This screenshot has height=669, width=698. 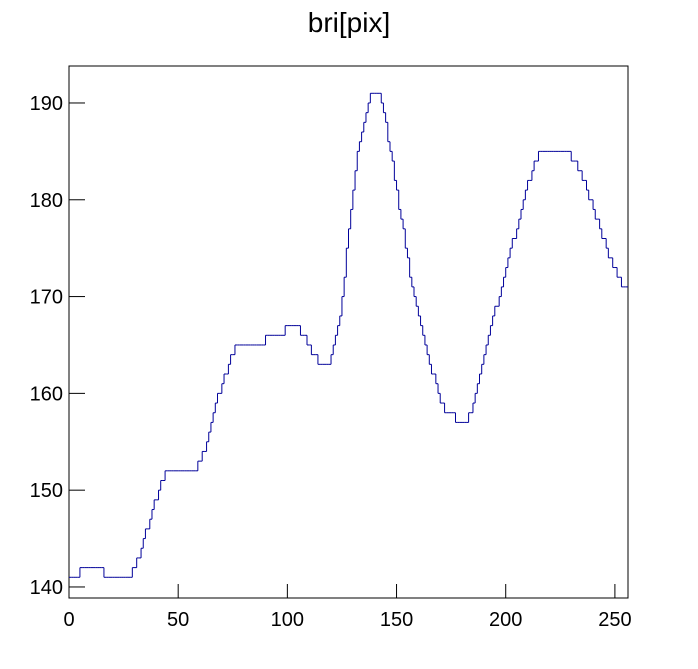 I want to click on chart-title: bri[pix], so click(x=349, y=22).